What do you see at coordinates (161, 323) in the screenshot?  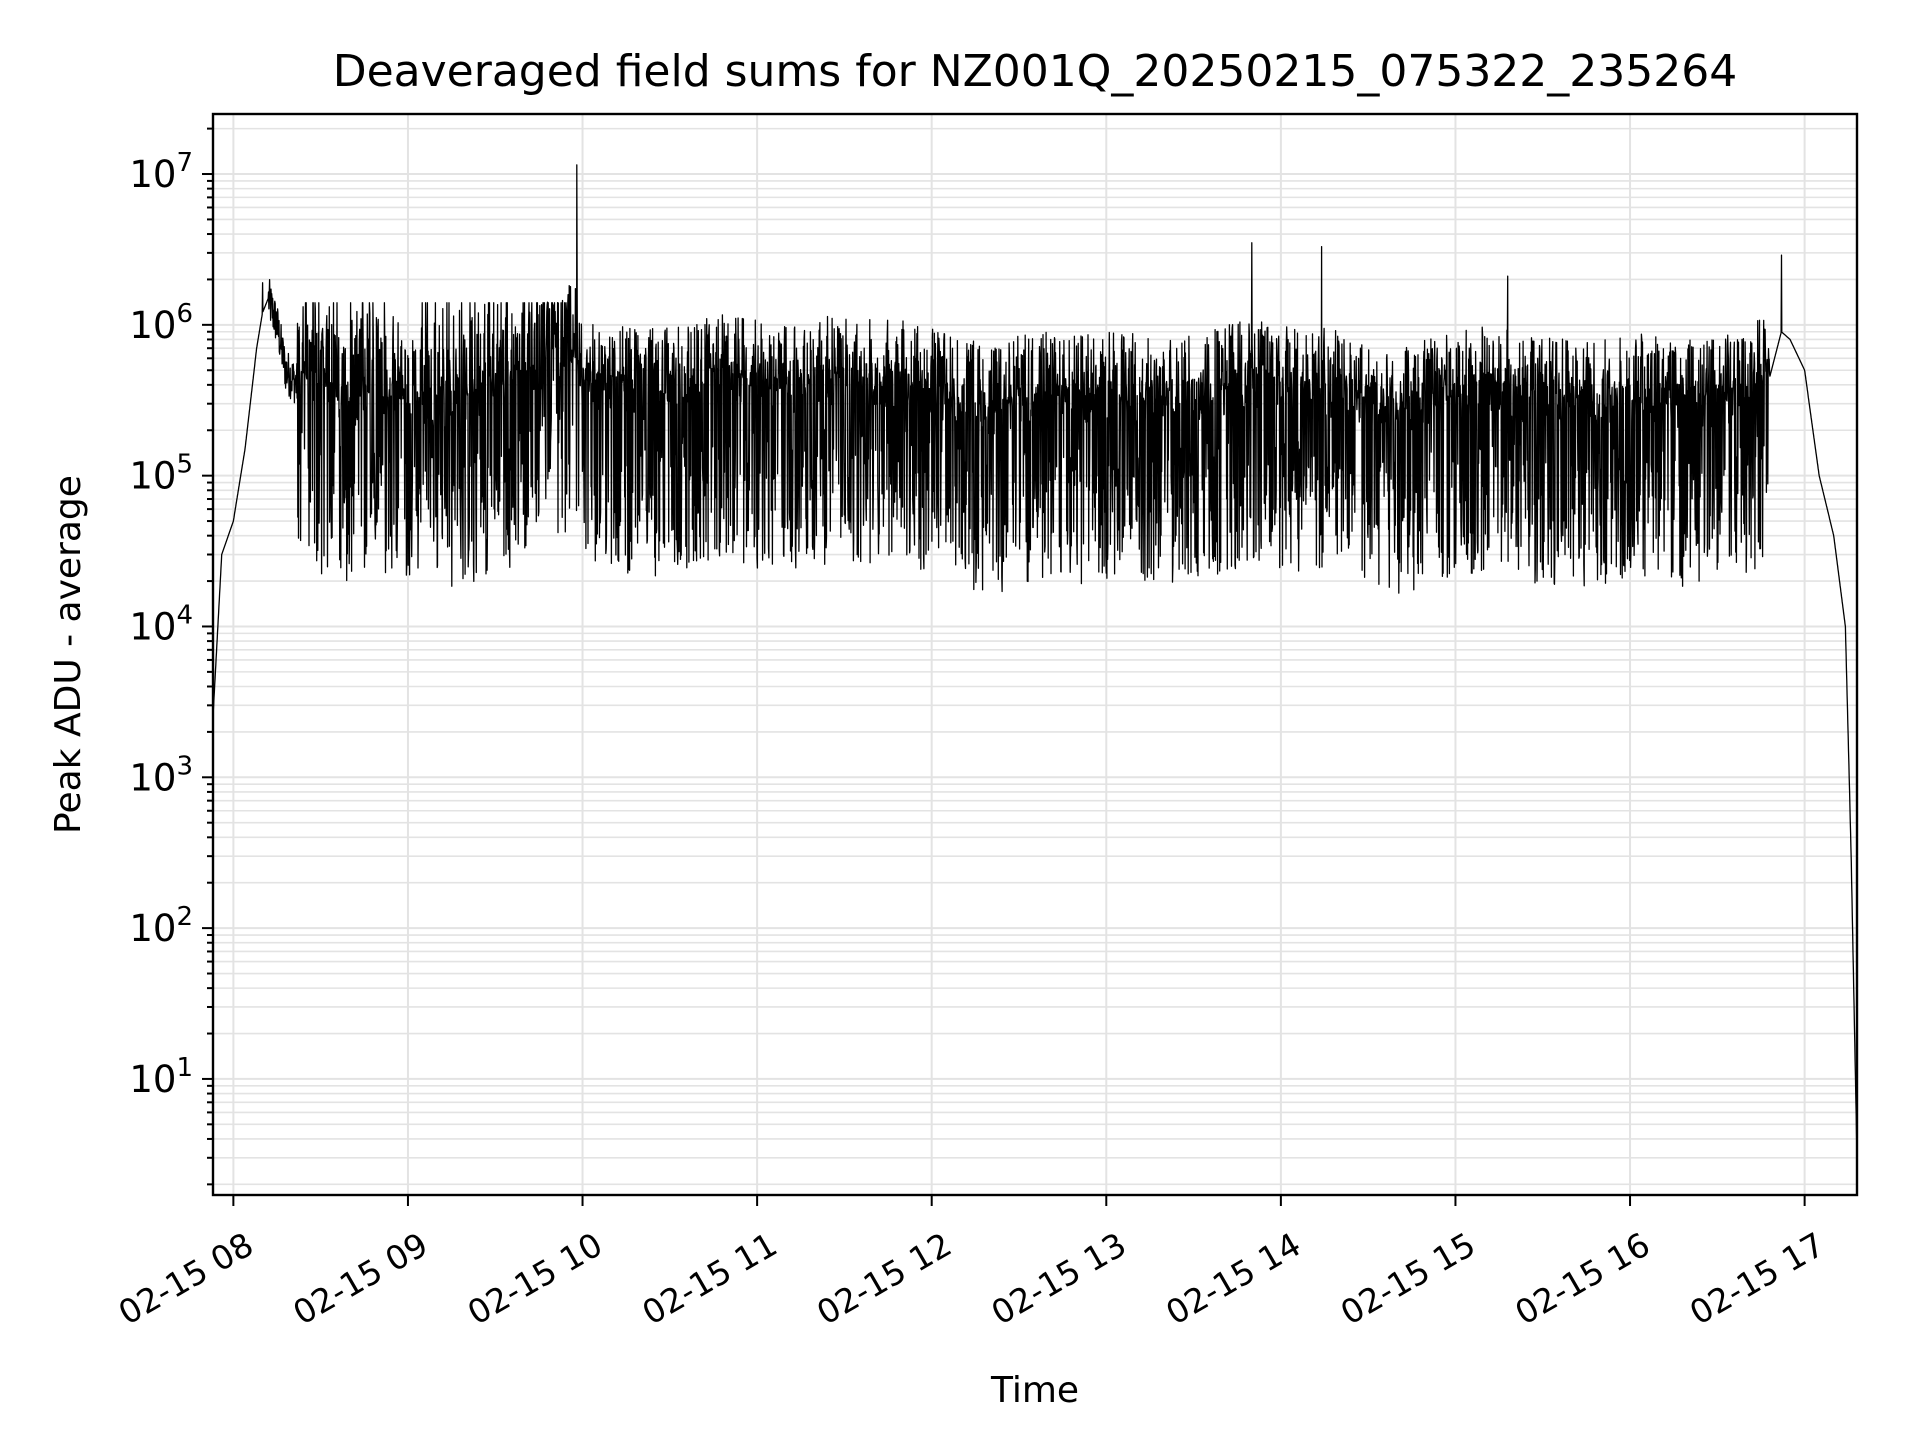 I see `y-tick-label: 106` at bounding box center [161, 323].